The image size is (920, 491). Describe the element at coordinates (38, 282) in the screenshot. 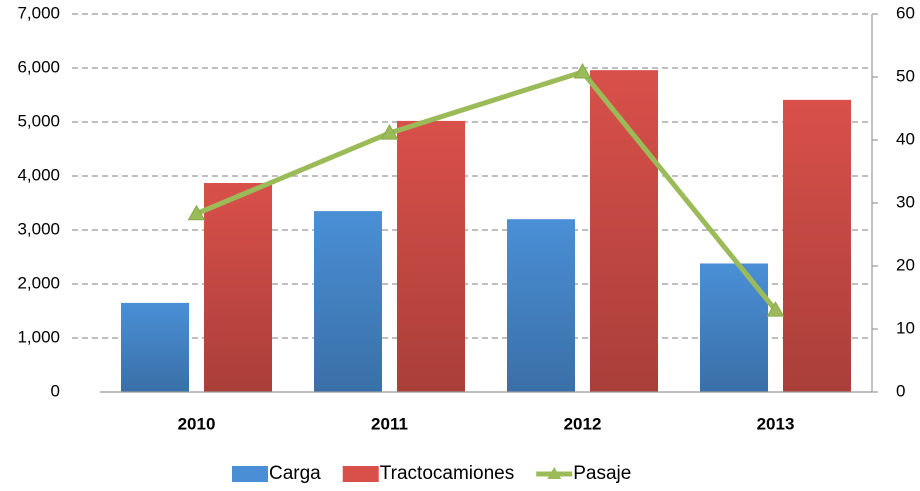

I see `y-tick-label: 2,000` at that location.